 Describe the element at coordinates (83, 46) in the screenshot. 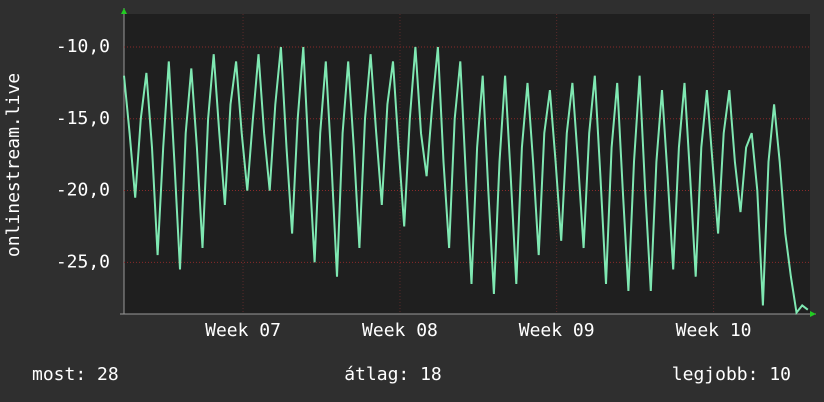

I see `y-tick-label: -10,0` at that location.